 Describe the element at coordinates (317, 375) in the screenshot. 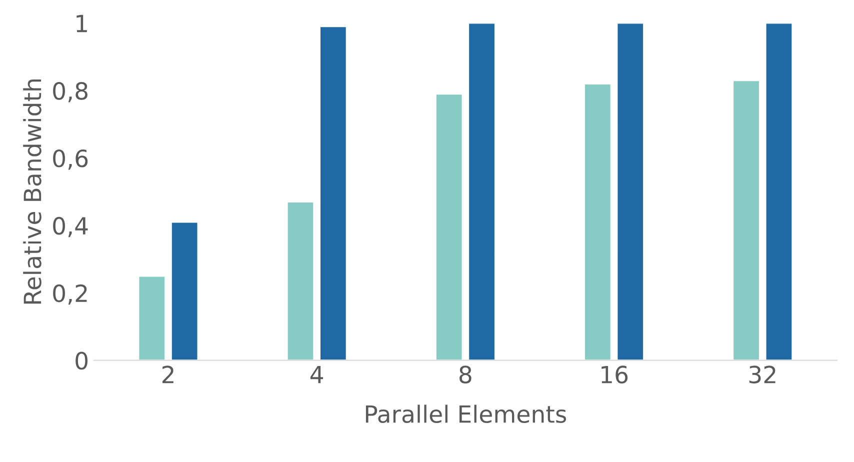

I see `x-tick-label: 4` at that location.